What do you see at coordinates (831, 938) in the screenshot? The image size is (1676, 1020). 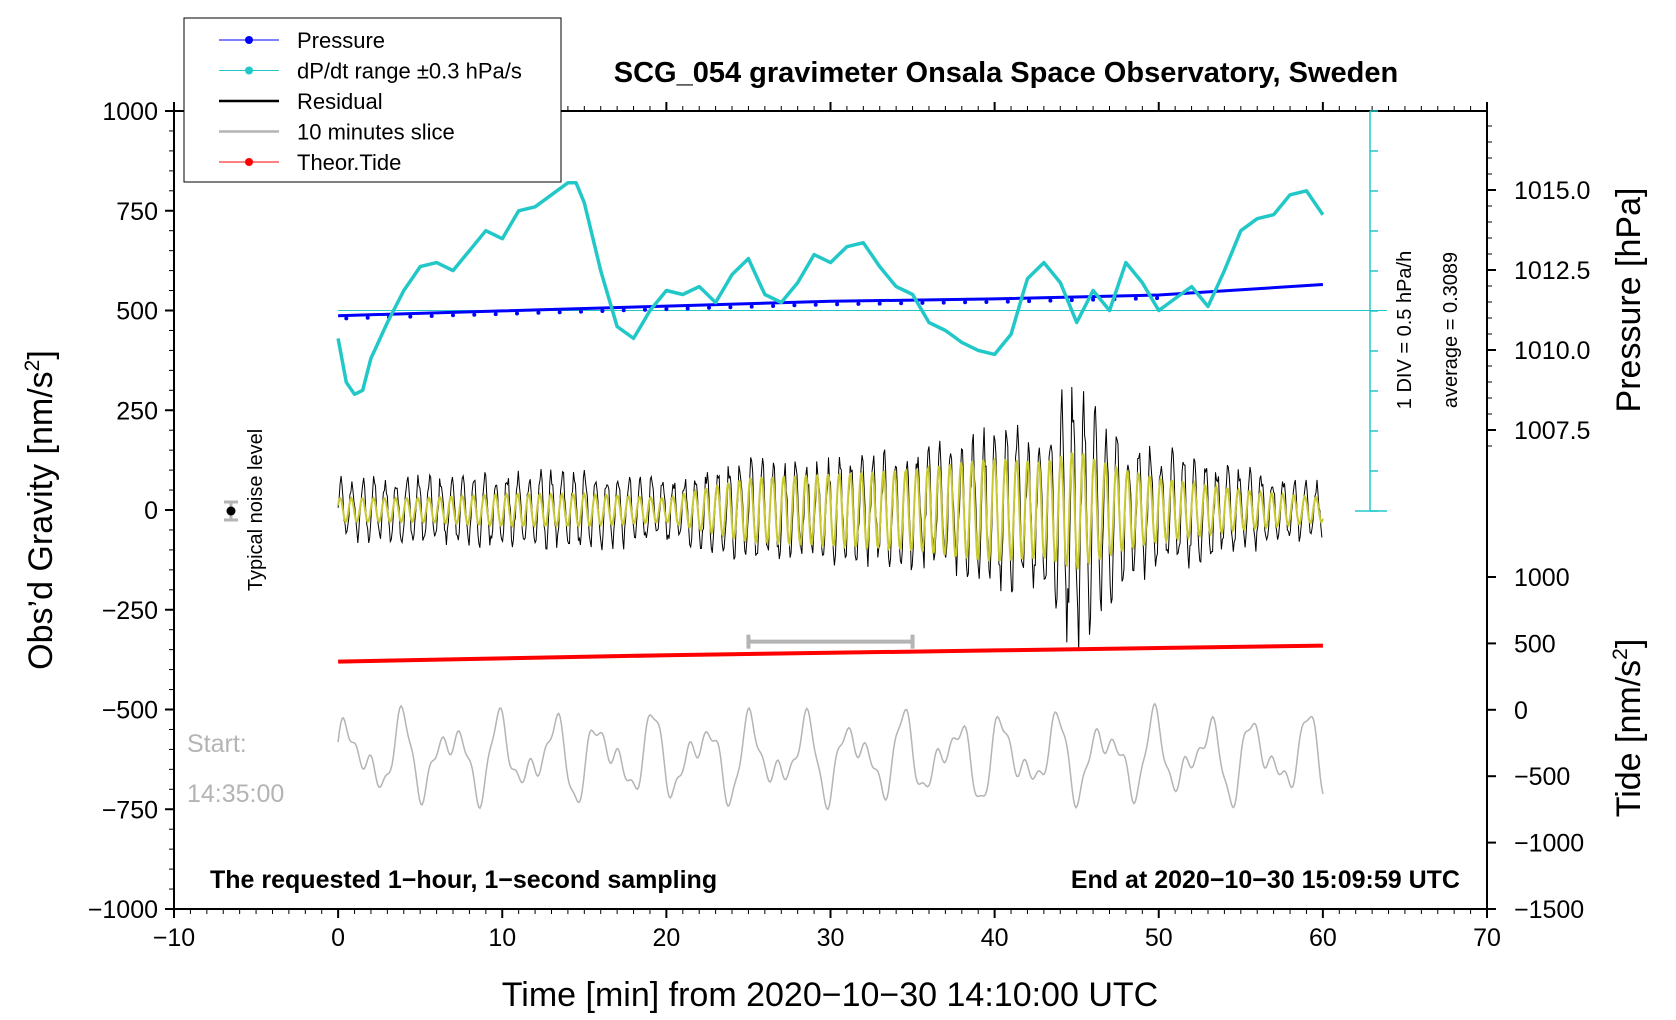 I see `x-tick-label: 30` at bounding box center [831, 938].